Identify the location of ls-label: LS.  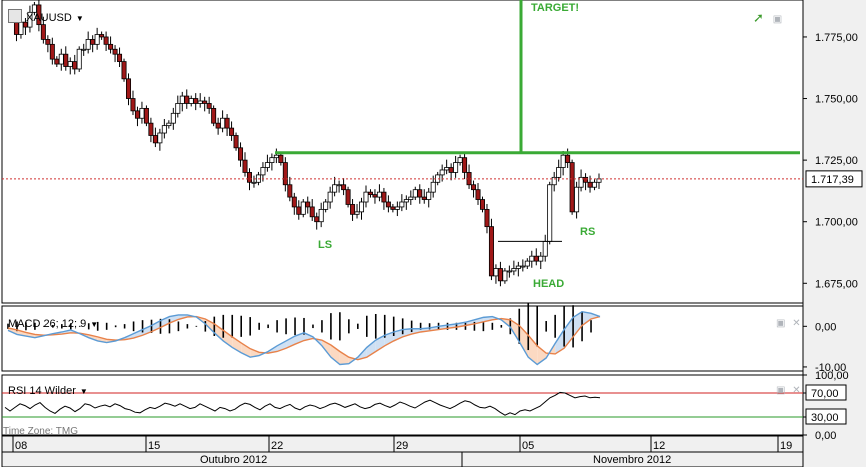
(325, 245).